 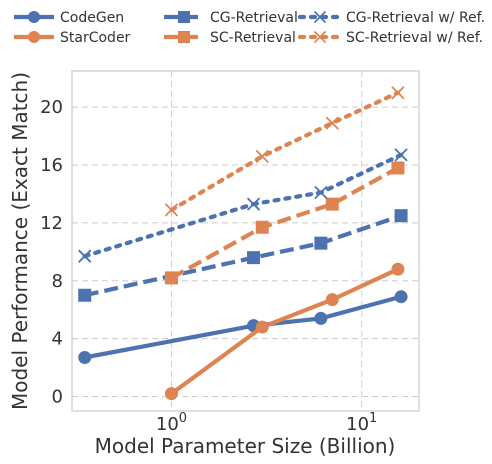 I want to click on y-tick-label: 20, so click(x=51, y=107).